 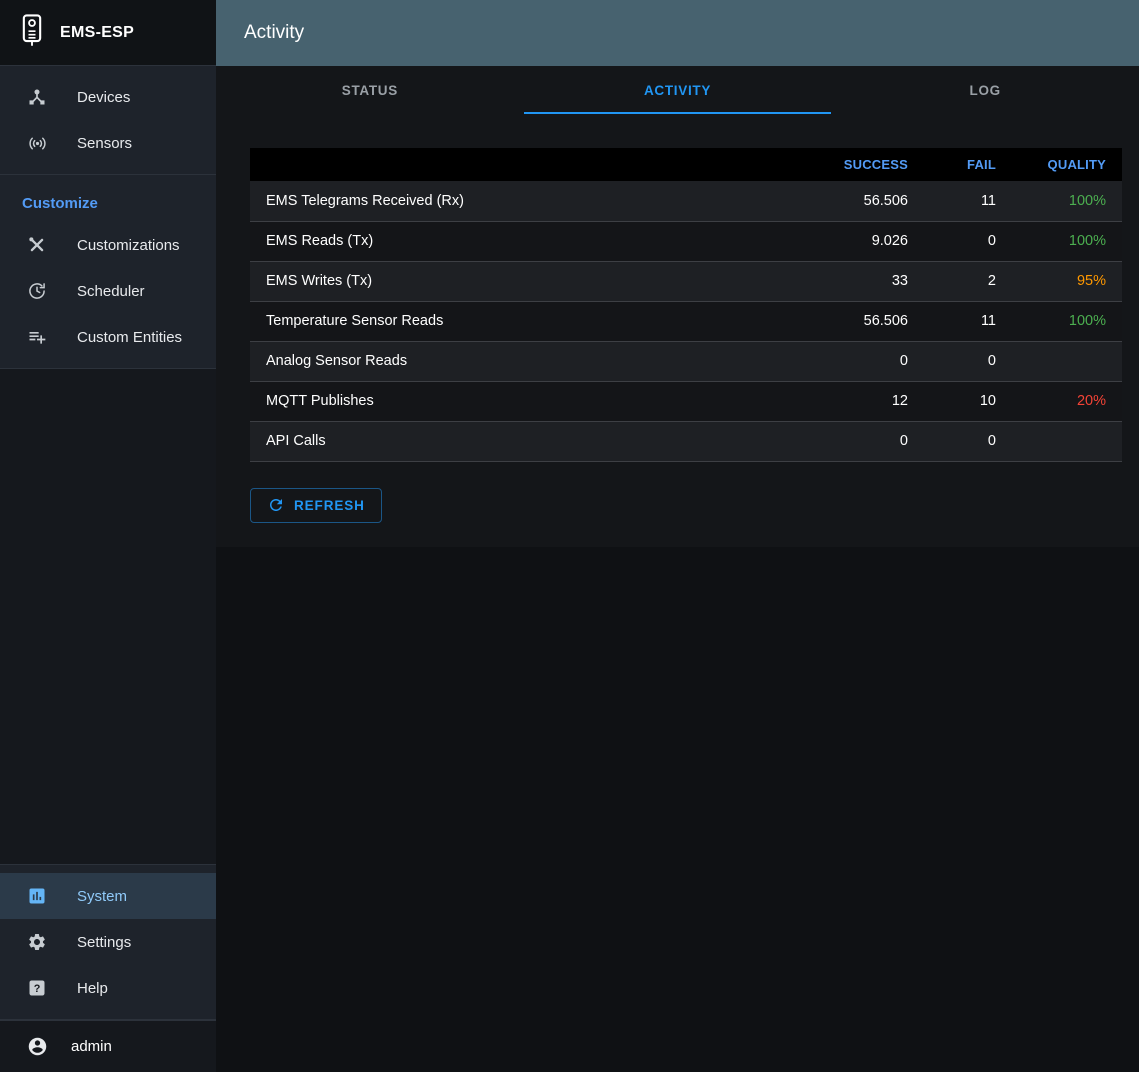 I want to click on sidebar-item-label: Devices, so click(x=104, y=97).